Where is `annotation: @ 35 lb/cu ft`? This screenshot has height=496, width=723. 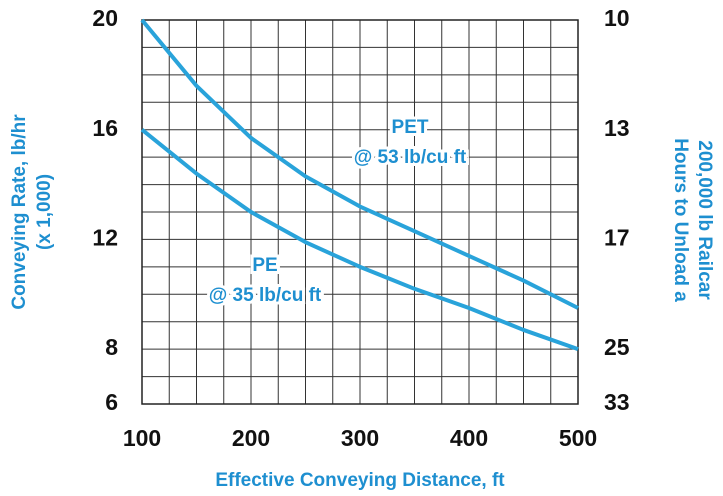 annotation: @ 35 lb/cu ft is located at coordinates (265, 295).